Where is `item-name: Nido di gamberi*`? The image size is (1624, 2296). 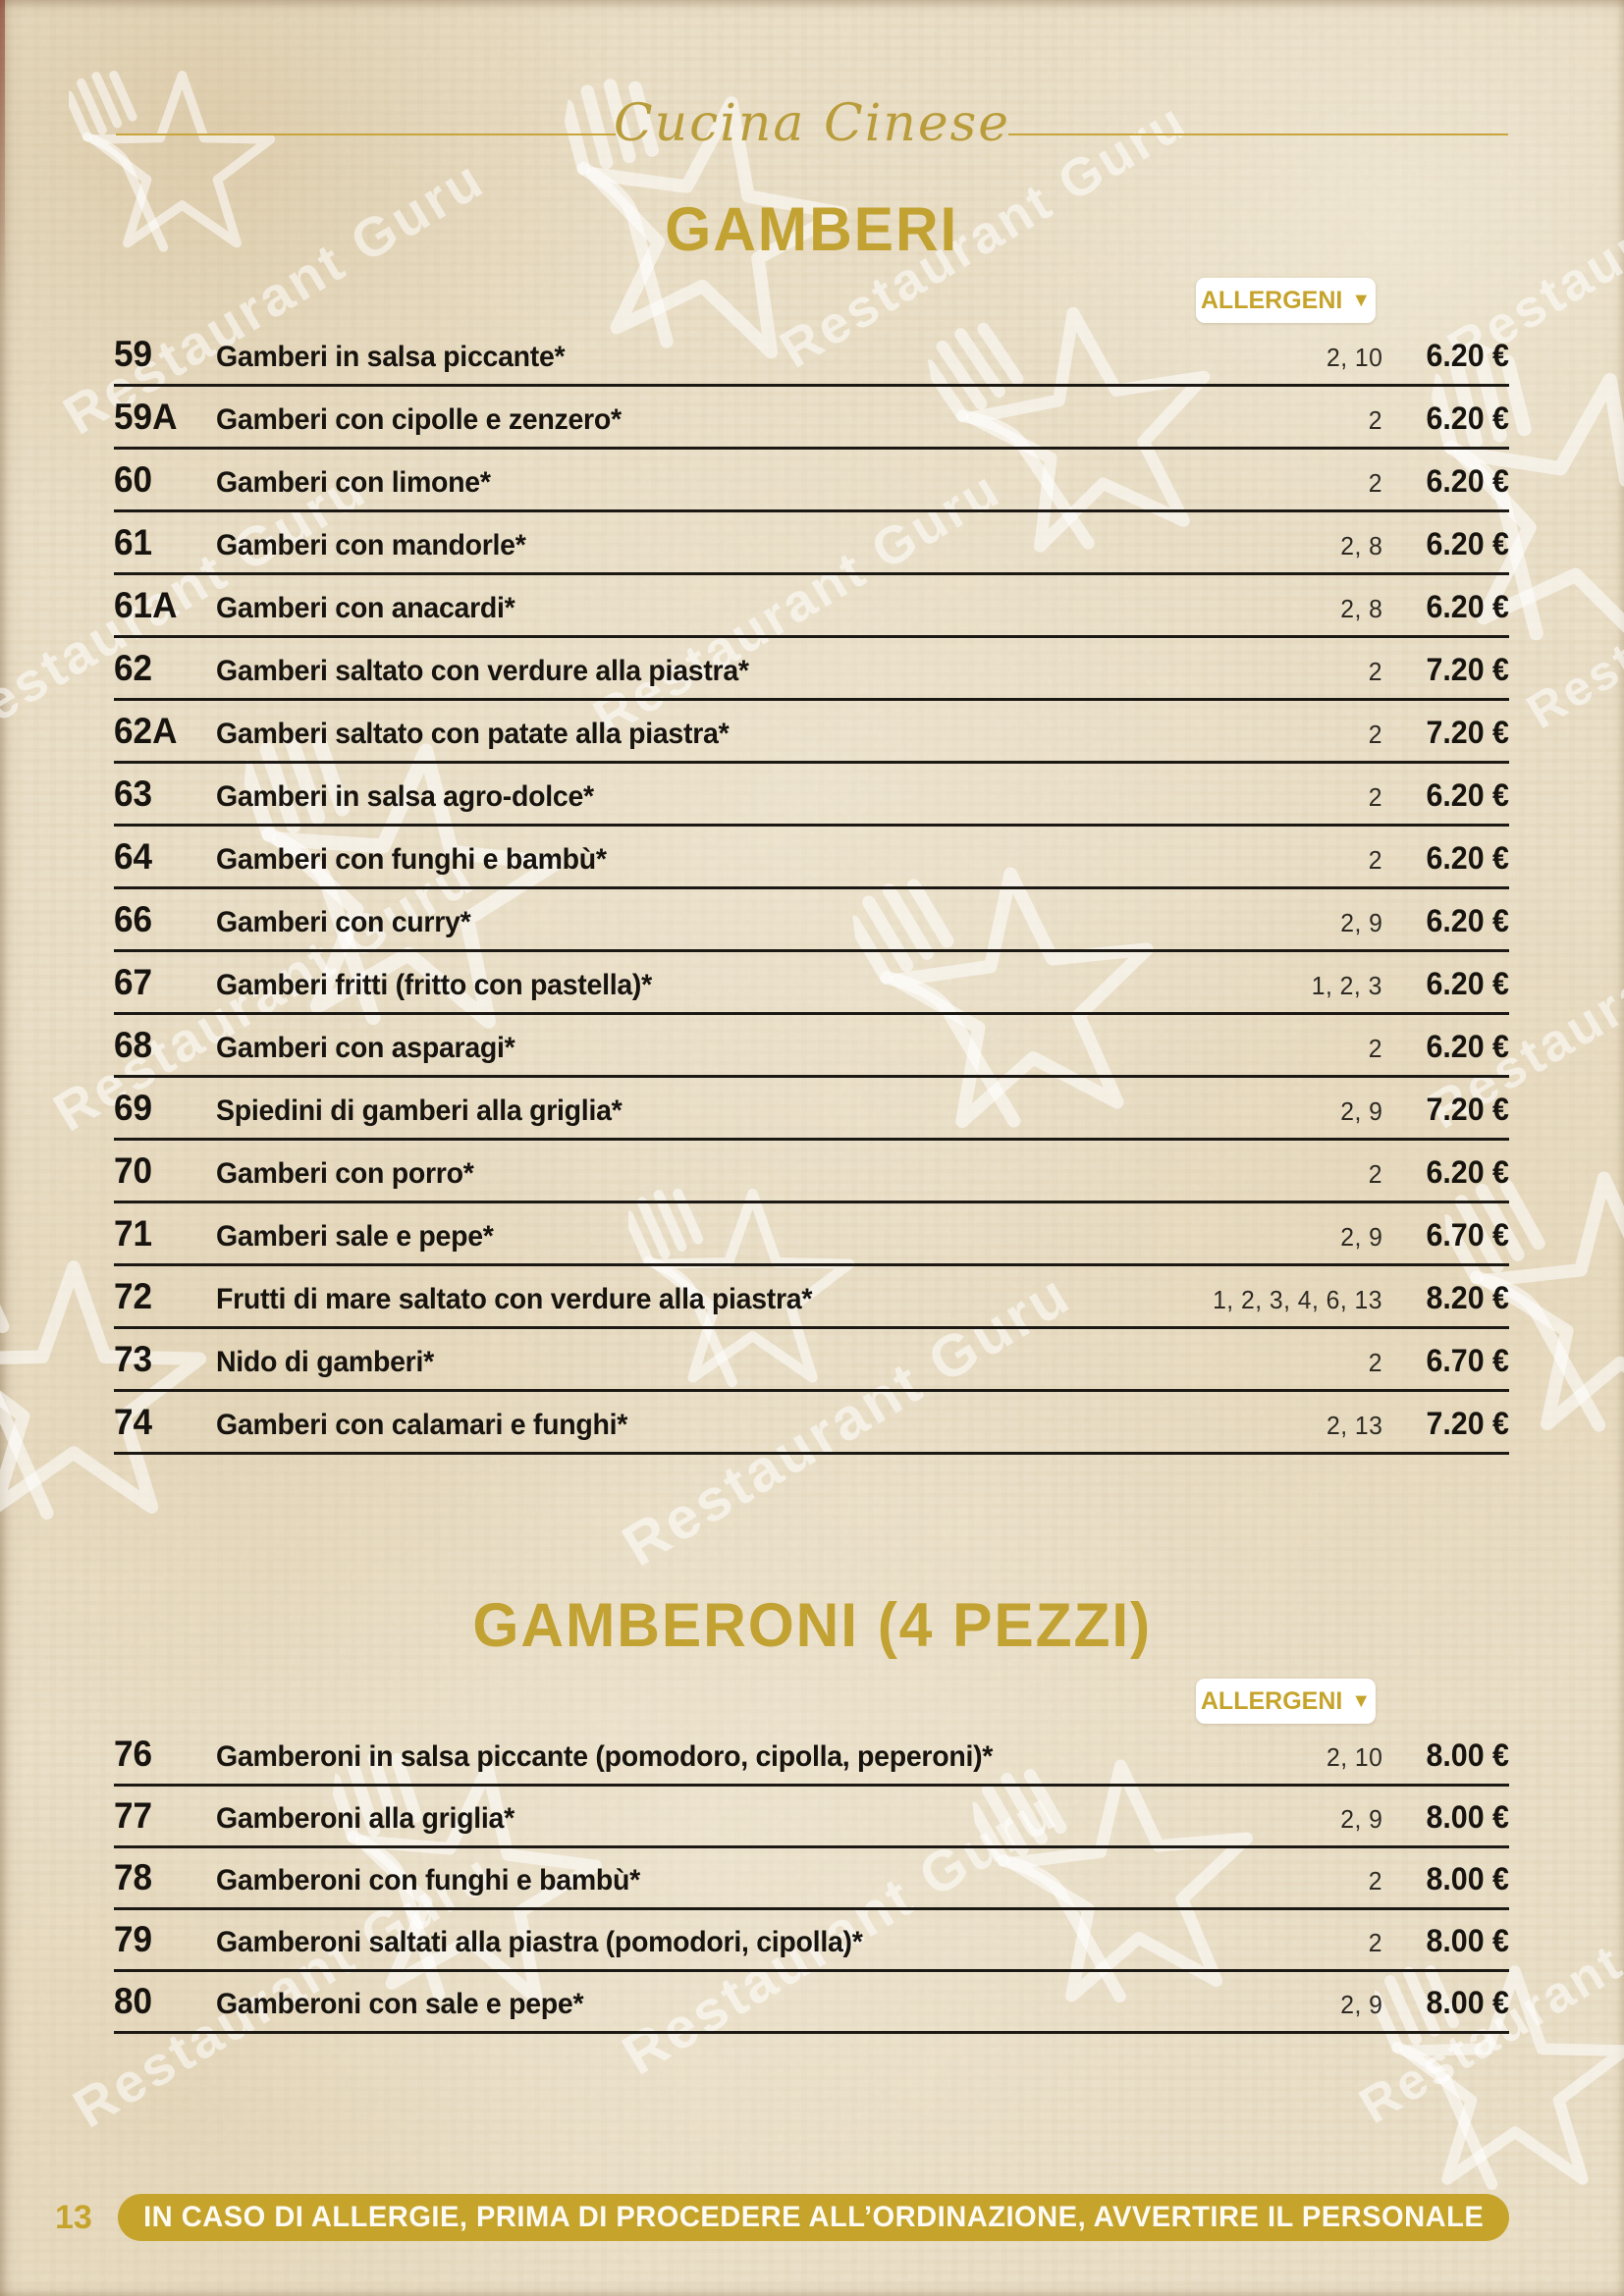
item-name: Nido di gamberi* is located at coordinates (325, 1362).